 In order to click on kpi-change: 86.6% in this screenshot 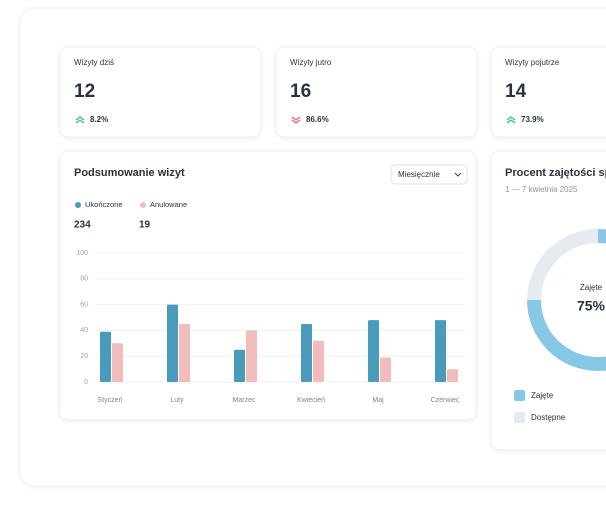, I will do `click(317, 119)`.